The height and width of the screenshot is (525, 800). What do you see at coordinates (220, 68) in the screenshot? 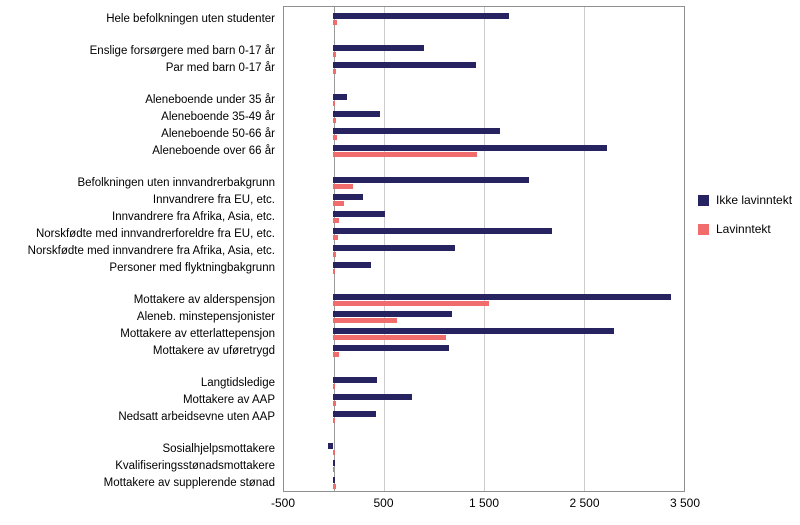
I see `category-label-par-med-barn-0-17-r: Par med barn 0-17 år` at bounding box center [220, 68].